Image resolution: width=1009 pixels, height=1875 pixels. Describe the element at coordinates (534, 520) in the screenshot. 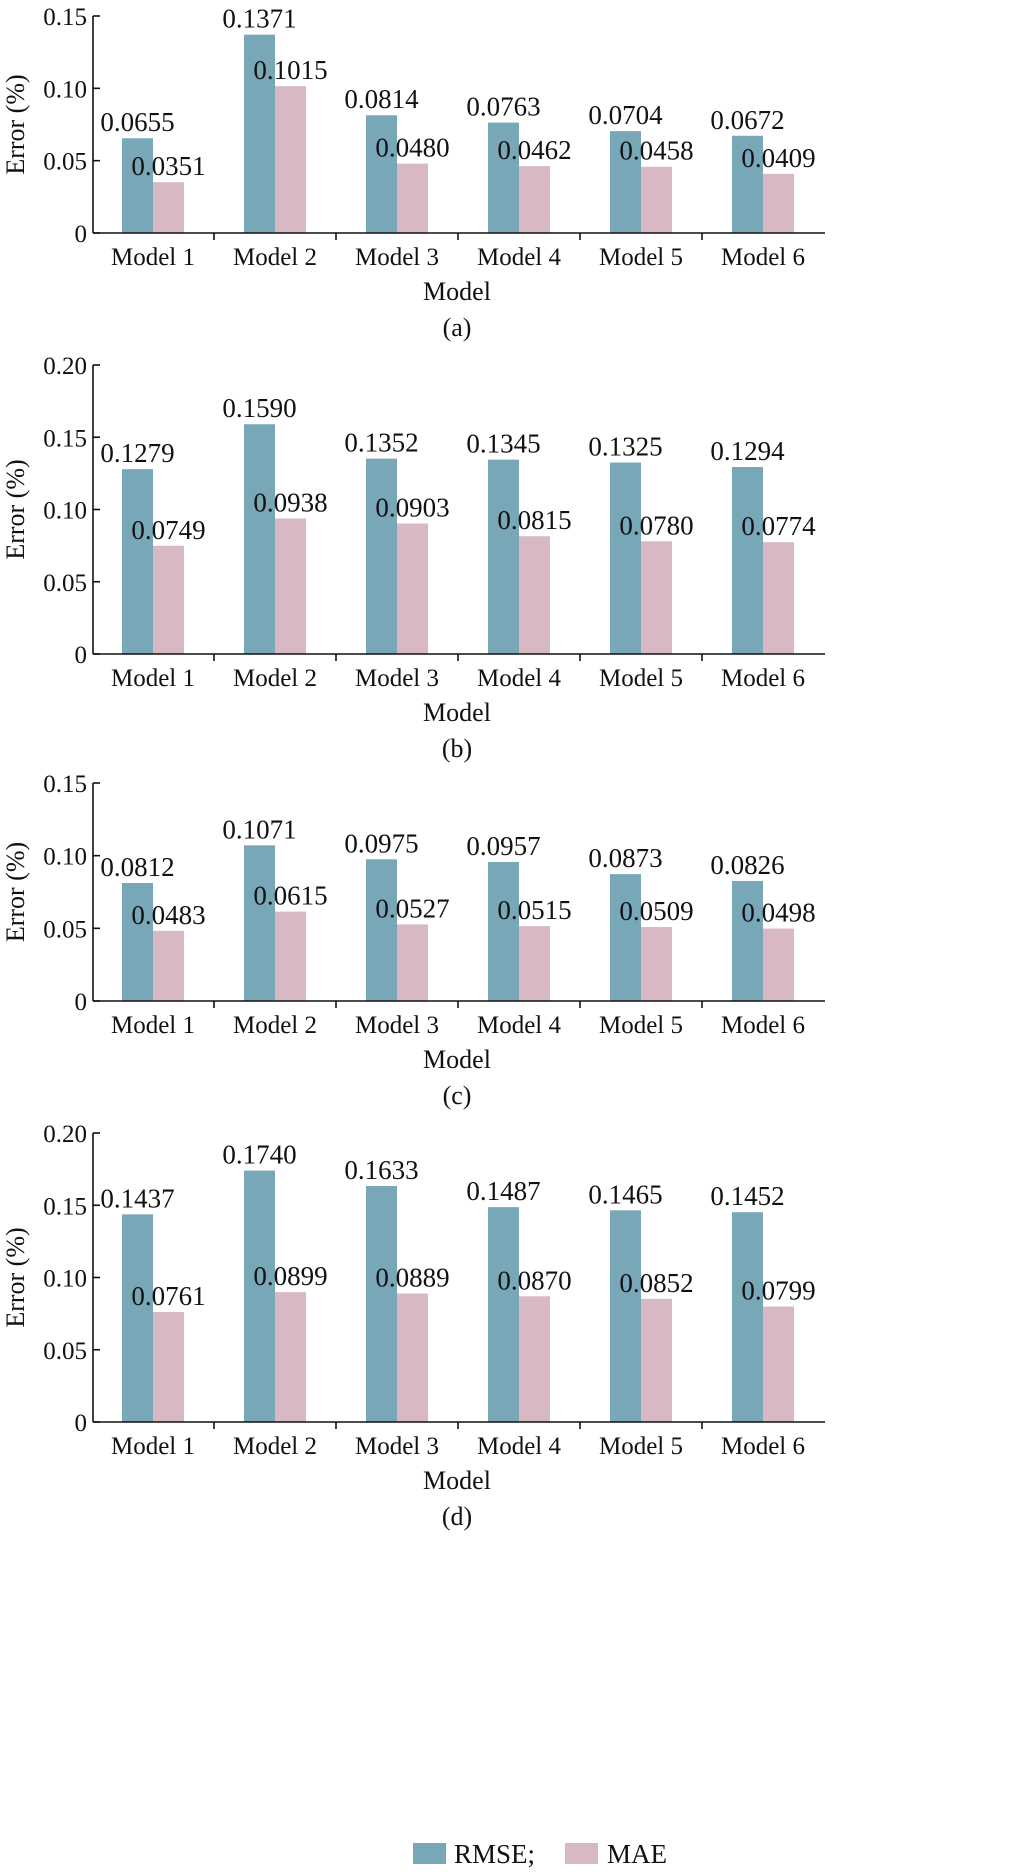

I see `bar-value-label: 0.0815` at that location.